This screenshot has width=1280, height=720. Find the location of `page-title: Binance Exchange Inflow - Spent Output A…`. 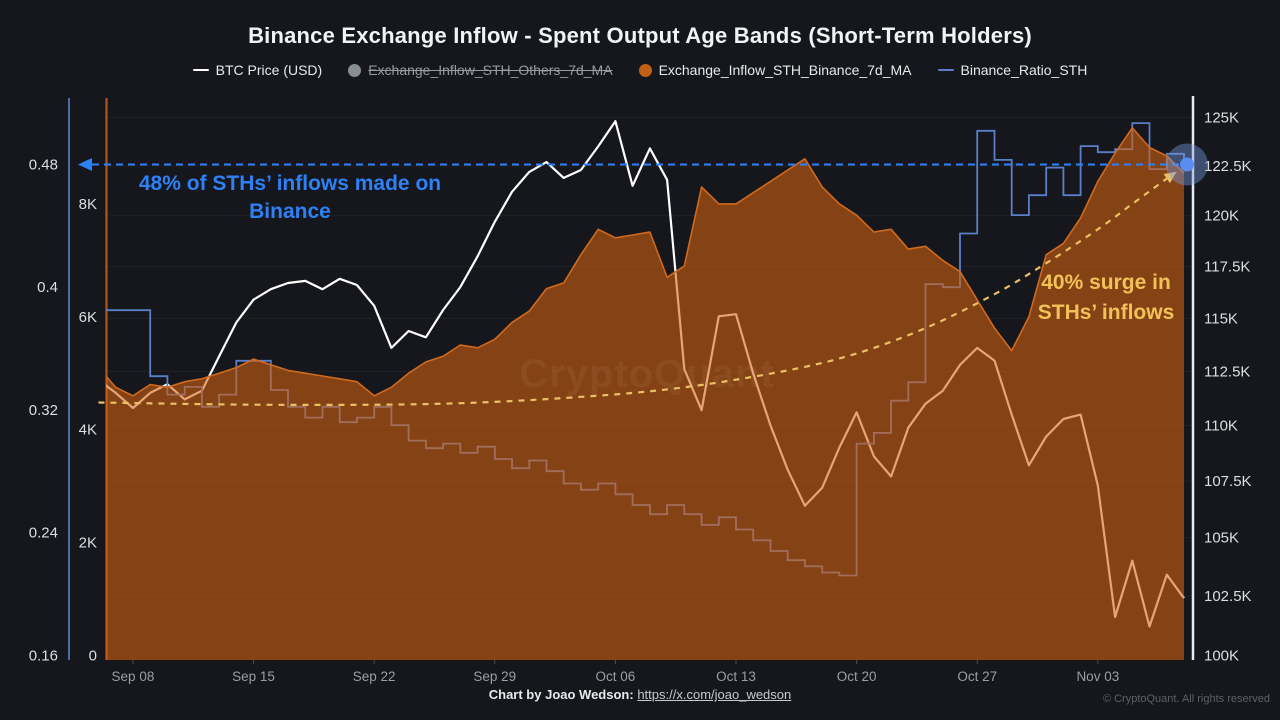

page-title: Binance Exchange Inflow - Spent Output A… is located at coordinates (640, 35).